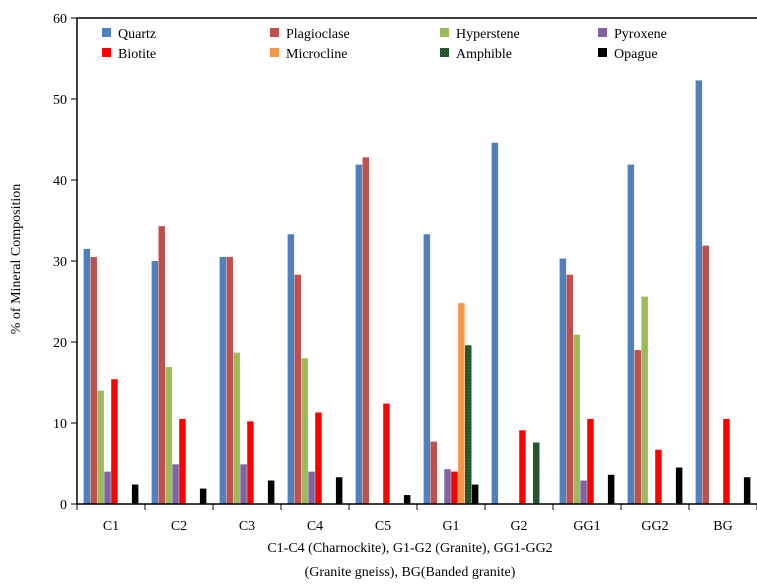 The image size is (757, 587). What do you see at coordinates (60, 262) in the screenshot?
I see `y-tick-label: 30` at bounding box center [60, 262].